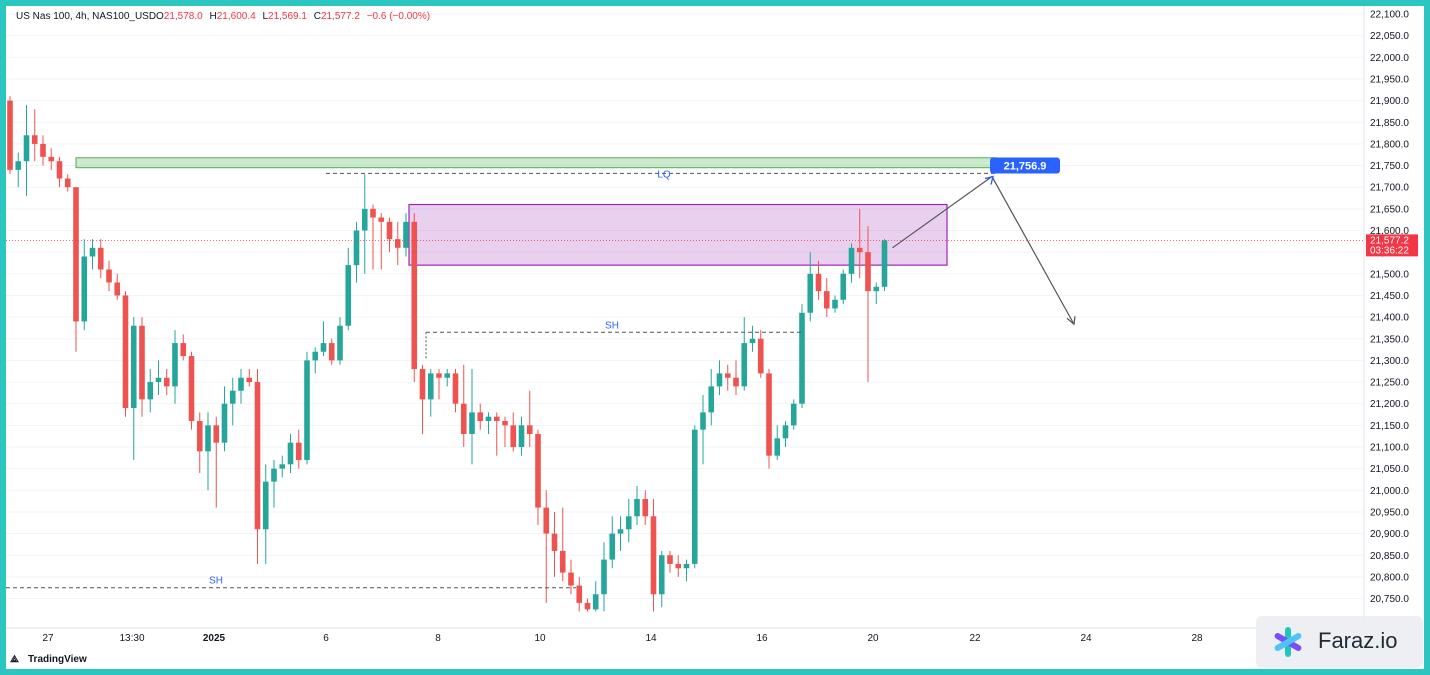  Describe the element at coordinates (1389, 512) in the screenshot. I see `price-tick-label: 20,950.0` at that location.